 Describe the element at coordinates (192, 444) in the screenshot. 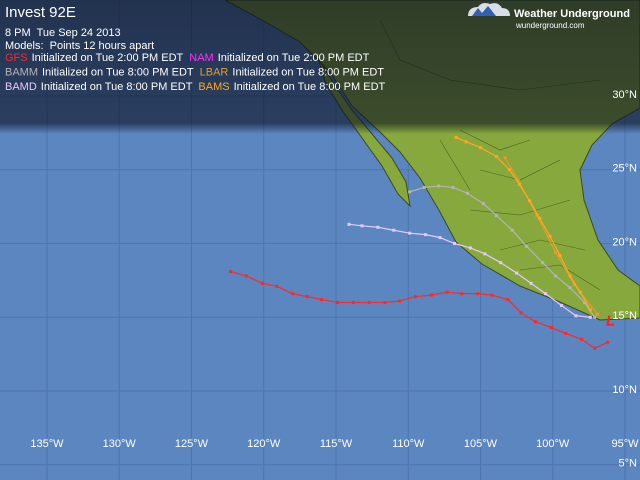

I see `lon-label: 125°W` at that location.